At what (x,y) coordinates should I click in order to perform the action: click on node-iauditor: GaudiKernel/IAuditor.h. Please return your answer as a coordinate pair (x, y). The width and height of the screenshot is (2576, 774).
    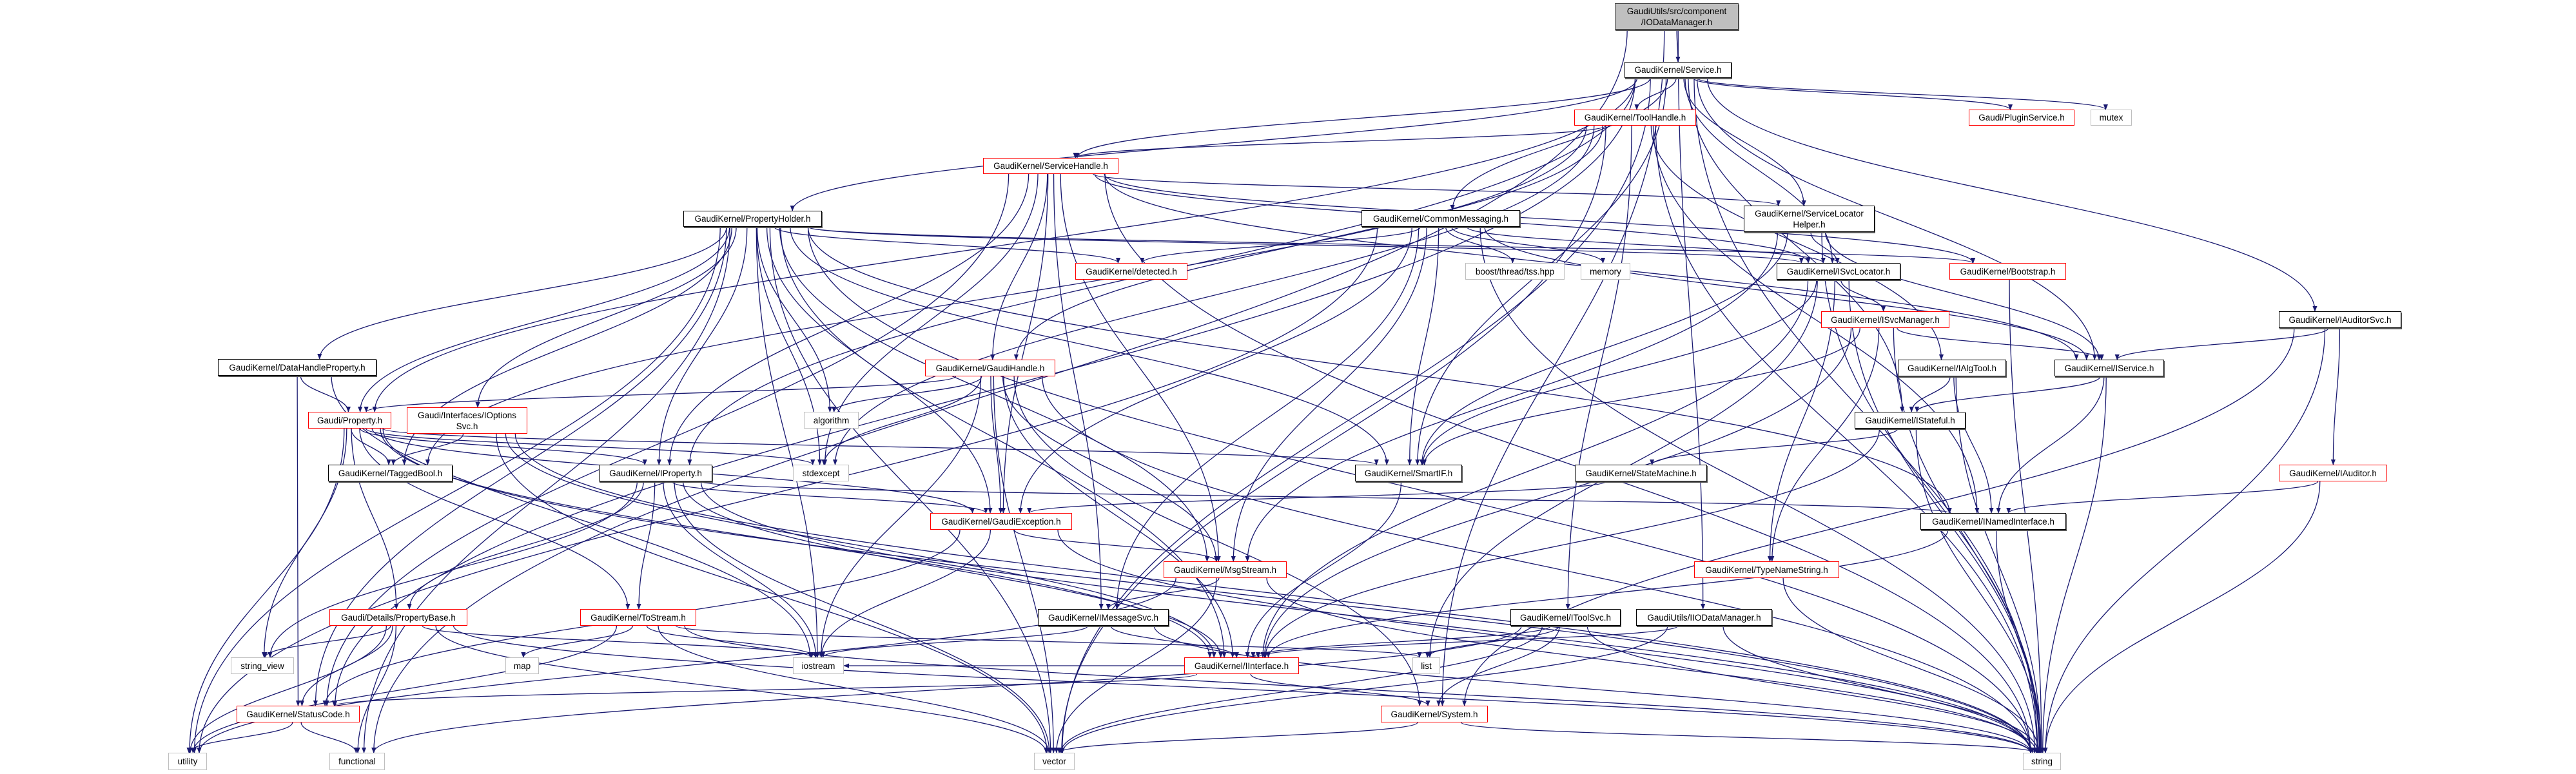
    Looking at the image, I should click on (2333, 473).